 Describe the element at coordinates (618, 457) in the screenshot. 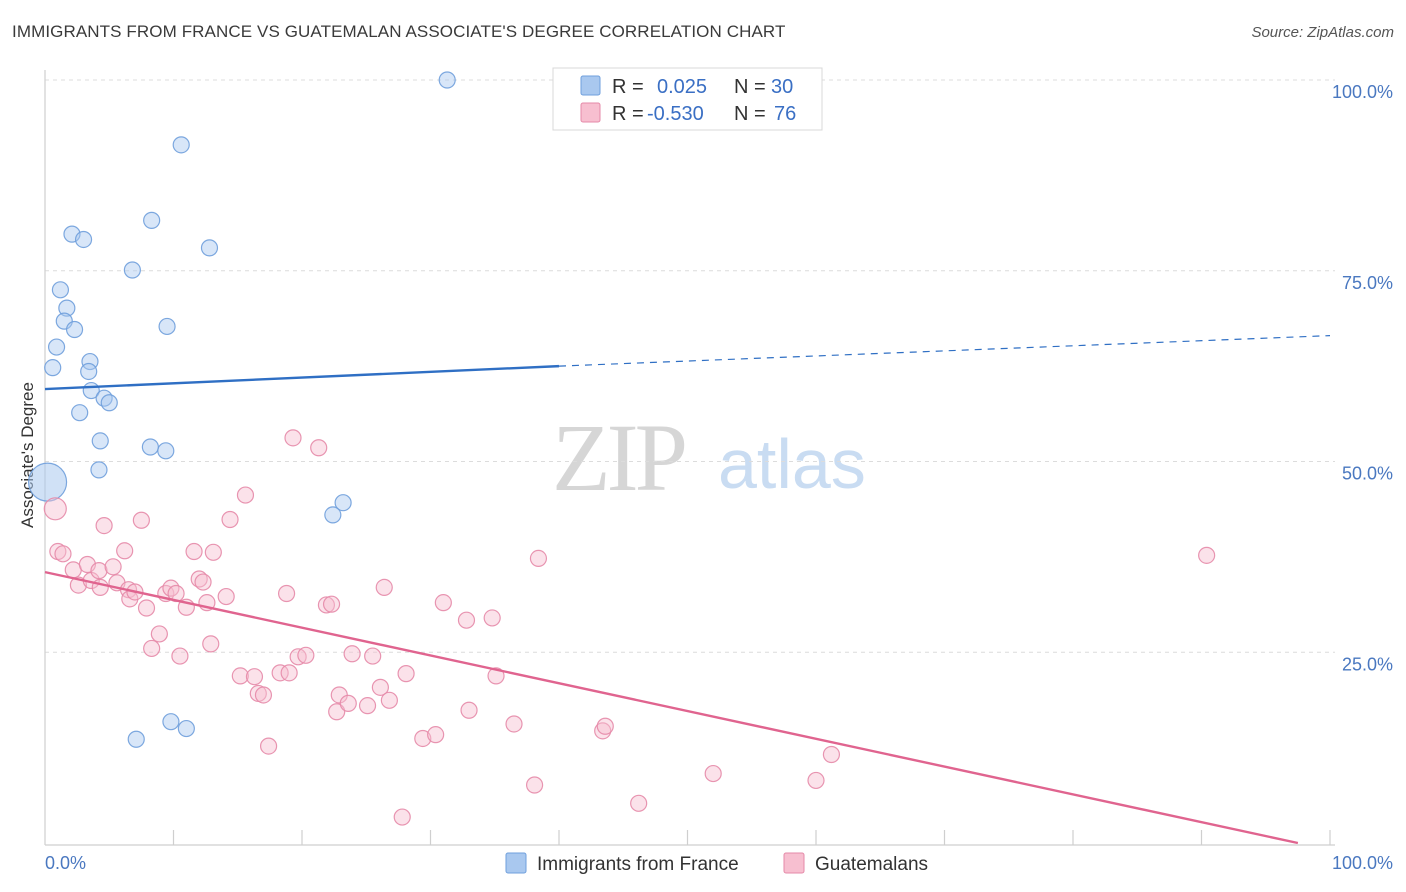

I see `watermark-zip: ZIP` at that location.